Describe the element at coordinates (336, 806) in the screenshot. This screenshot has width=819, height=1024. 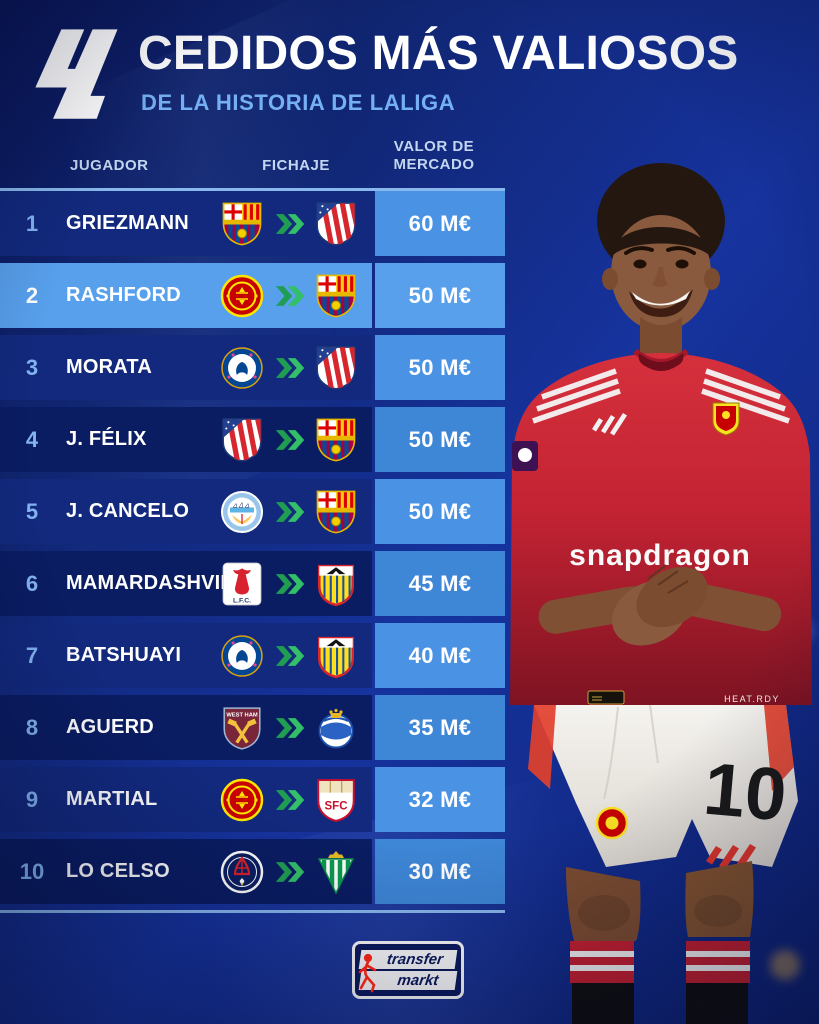
I see `svg-text: SFC` at that location.